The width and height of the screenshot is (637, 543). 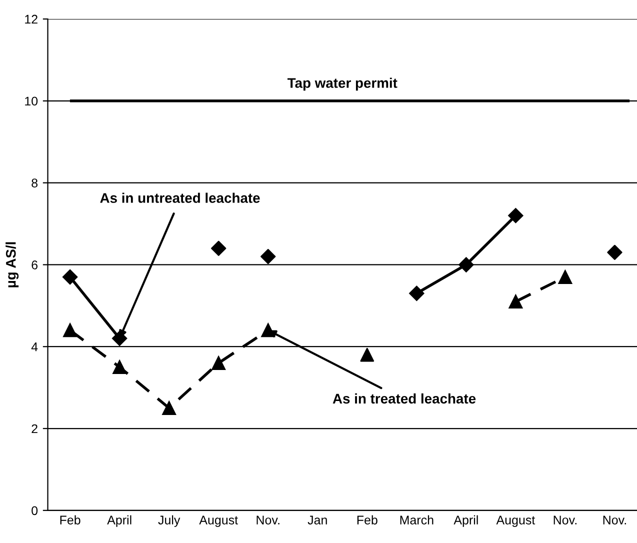 I want to click on x-tick-label: Jan, so click(x=317, y=520).